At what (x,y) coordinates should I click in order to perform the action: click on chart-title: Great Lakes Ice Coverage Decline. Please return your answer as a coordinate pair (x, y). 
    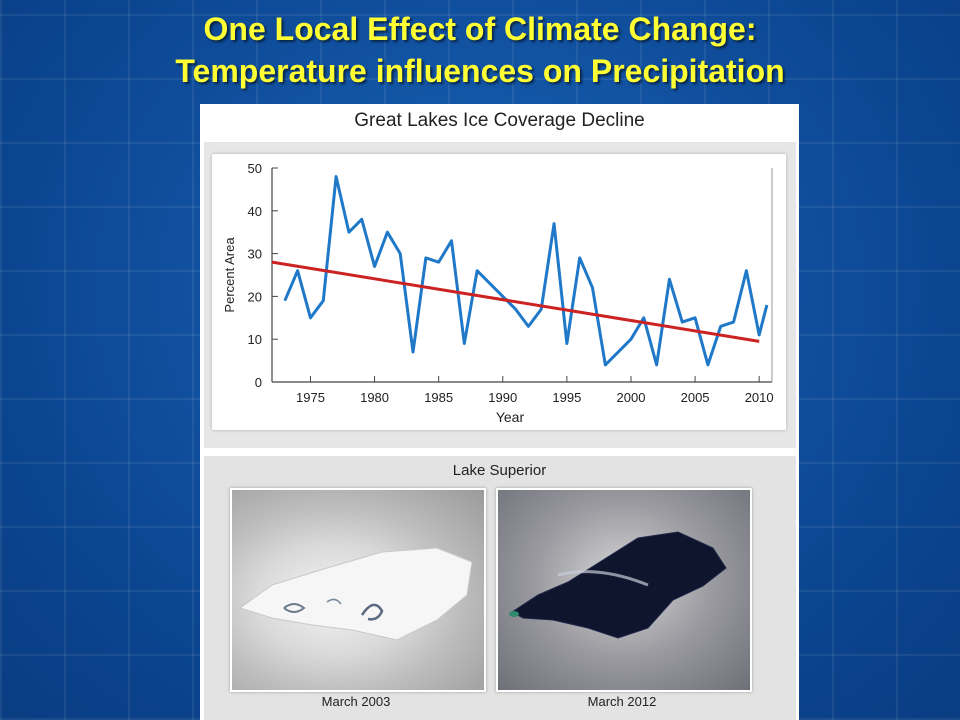
    Looking at the image, I should click on (499, 120).